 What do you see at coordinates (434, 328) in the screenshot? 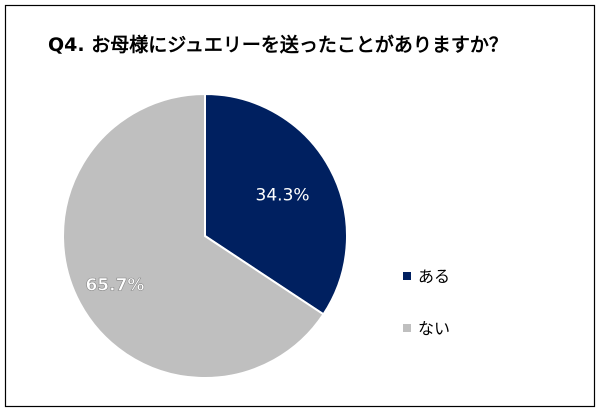
I see `legend-label-1: ない` at bounding box center [434, 328].